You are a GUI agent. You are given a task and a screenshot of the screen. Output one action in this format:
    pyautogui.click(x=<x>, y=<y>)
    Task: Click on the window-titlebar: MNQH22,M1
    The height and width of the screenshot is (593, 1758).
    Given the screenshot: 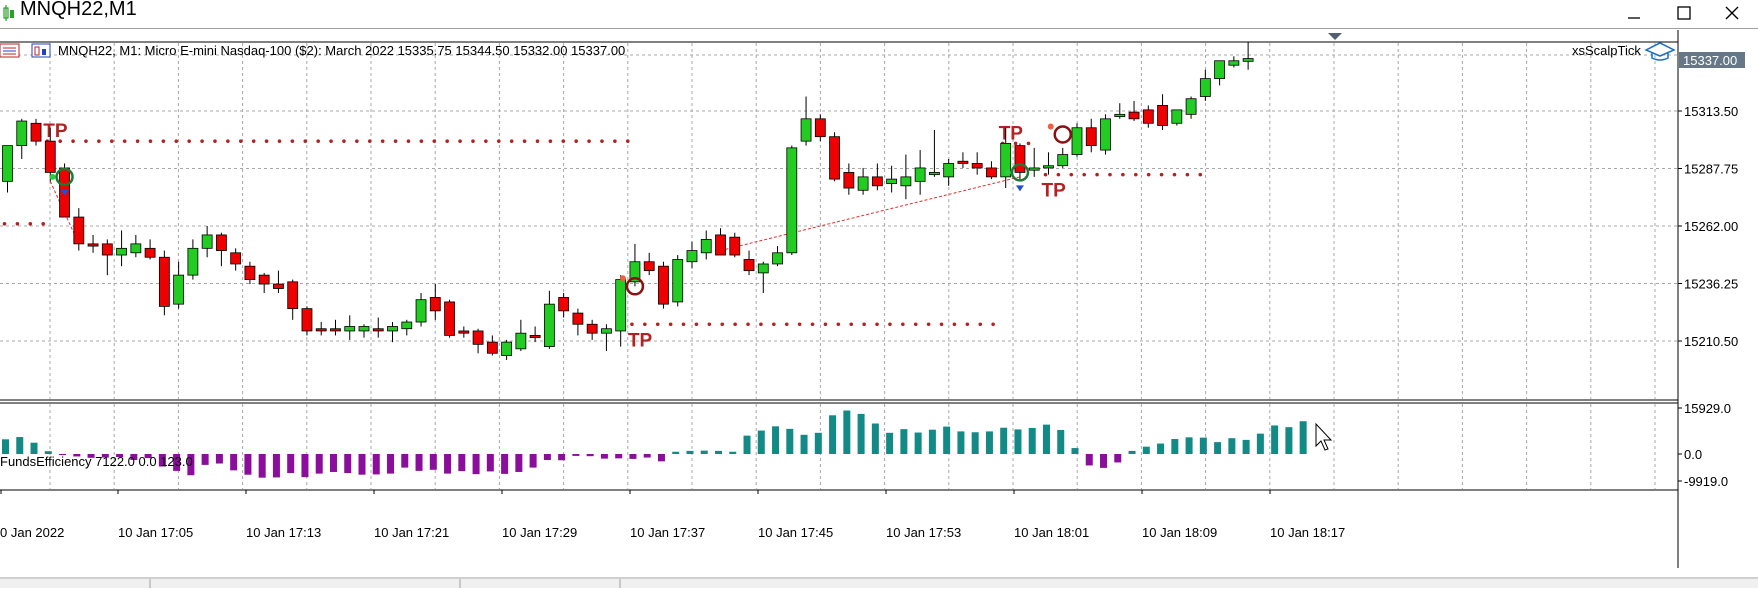 What is the action you would take?
    pyautogui.click(x=879, y=14)
    